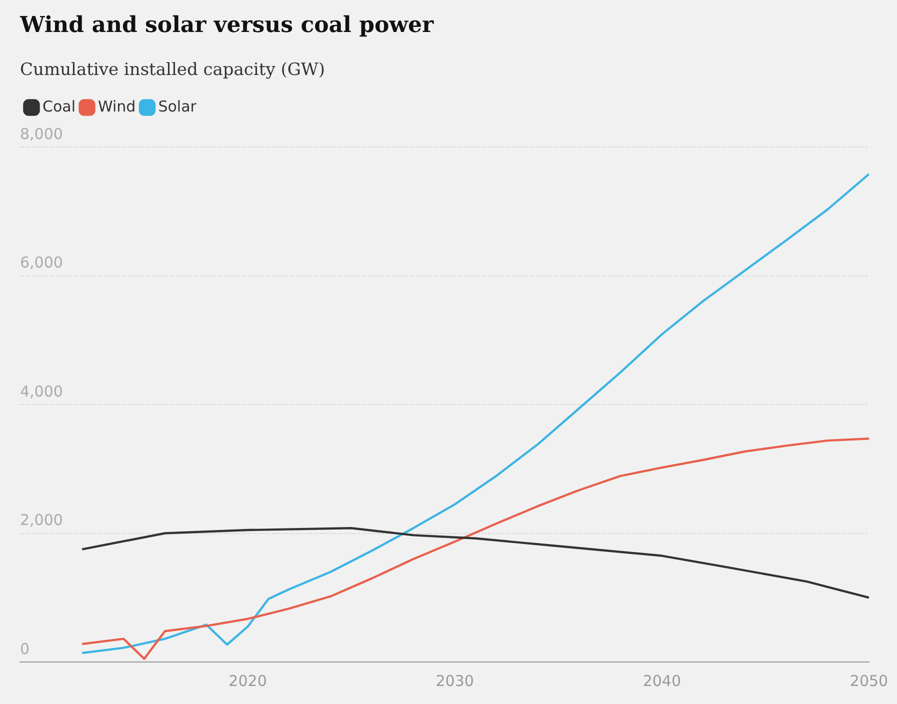 The width and height of the screenshot is (897, 704). I want to click on y-tick-label: 0, so click(25, 649).